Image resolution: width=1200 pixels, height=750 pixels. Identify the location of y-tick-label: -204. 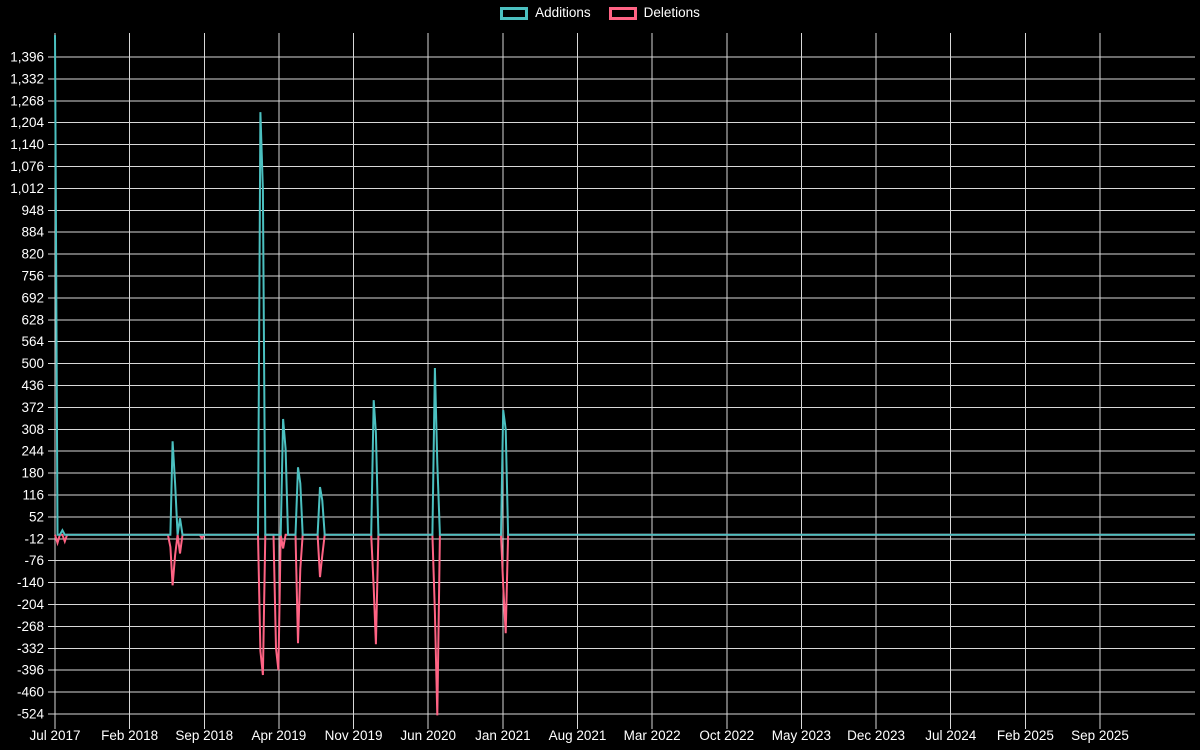
(31, 604).